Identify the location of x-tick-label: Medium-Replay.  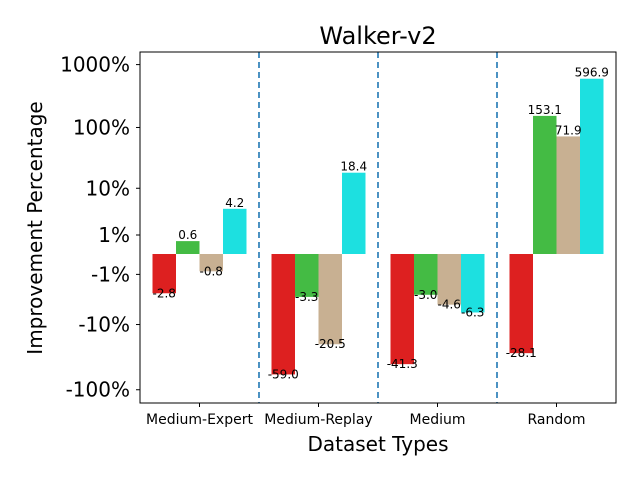
(318, 420).